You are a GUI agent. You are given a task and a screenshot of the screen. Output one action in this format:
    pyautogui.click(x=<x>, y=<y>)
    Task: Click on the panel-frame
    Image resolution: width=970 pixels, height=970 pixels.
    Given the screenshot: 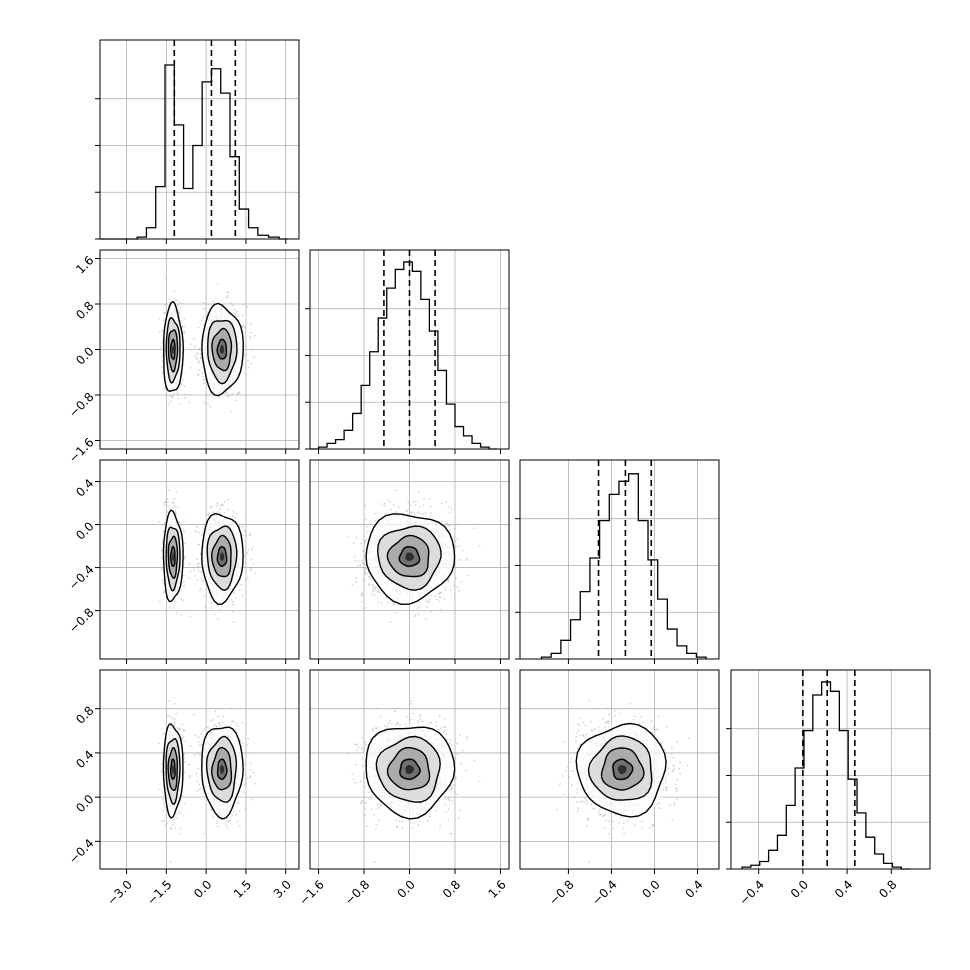 What is the action you would take?
    pyautogui.click(x=199, y=139)
    